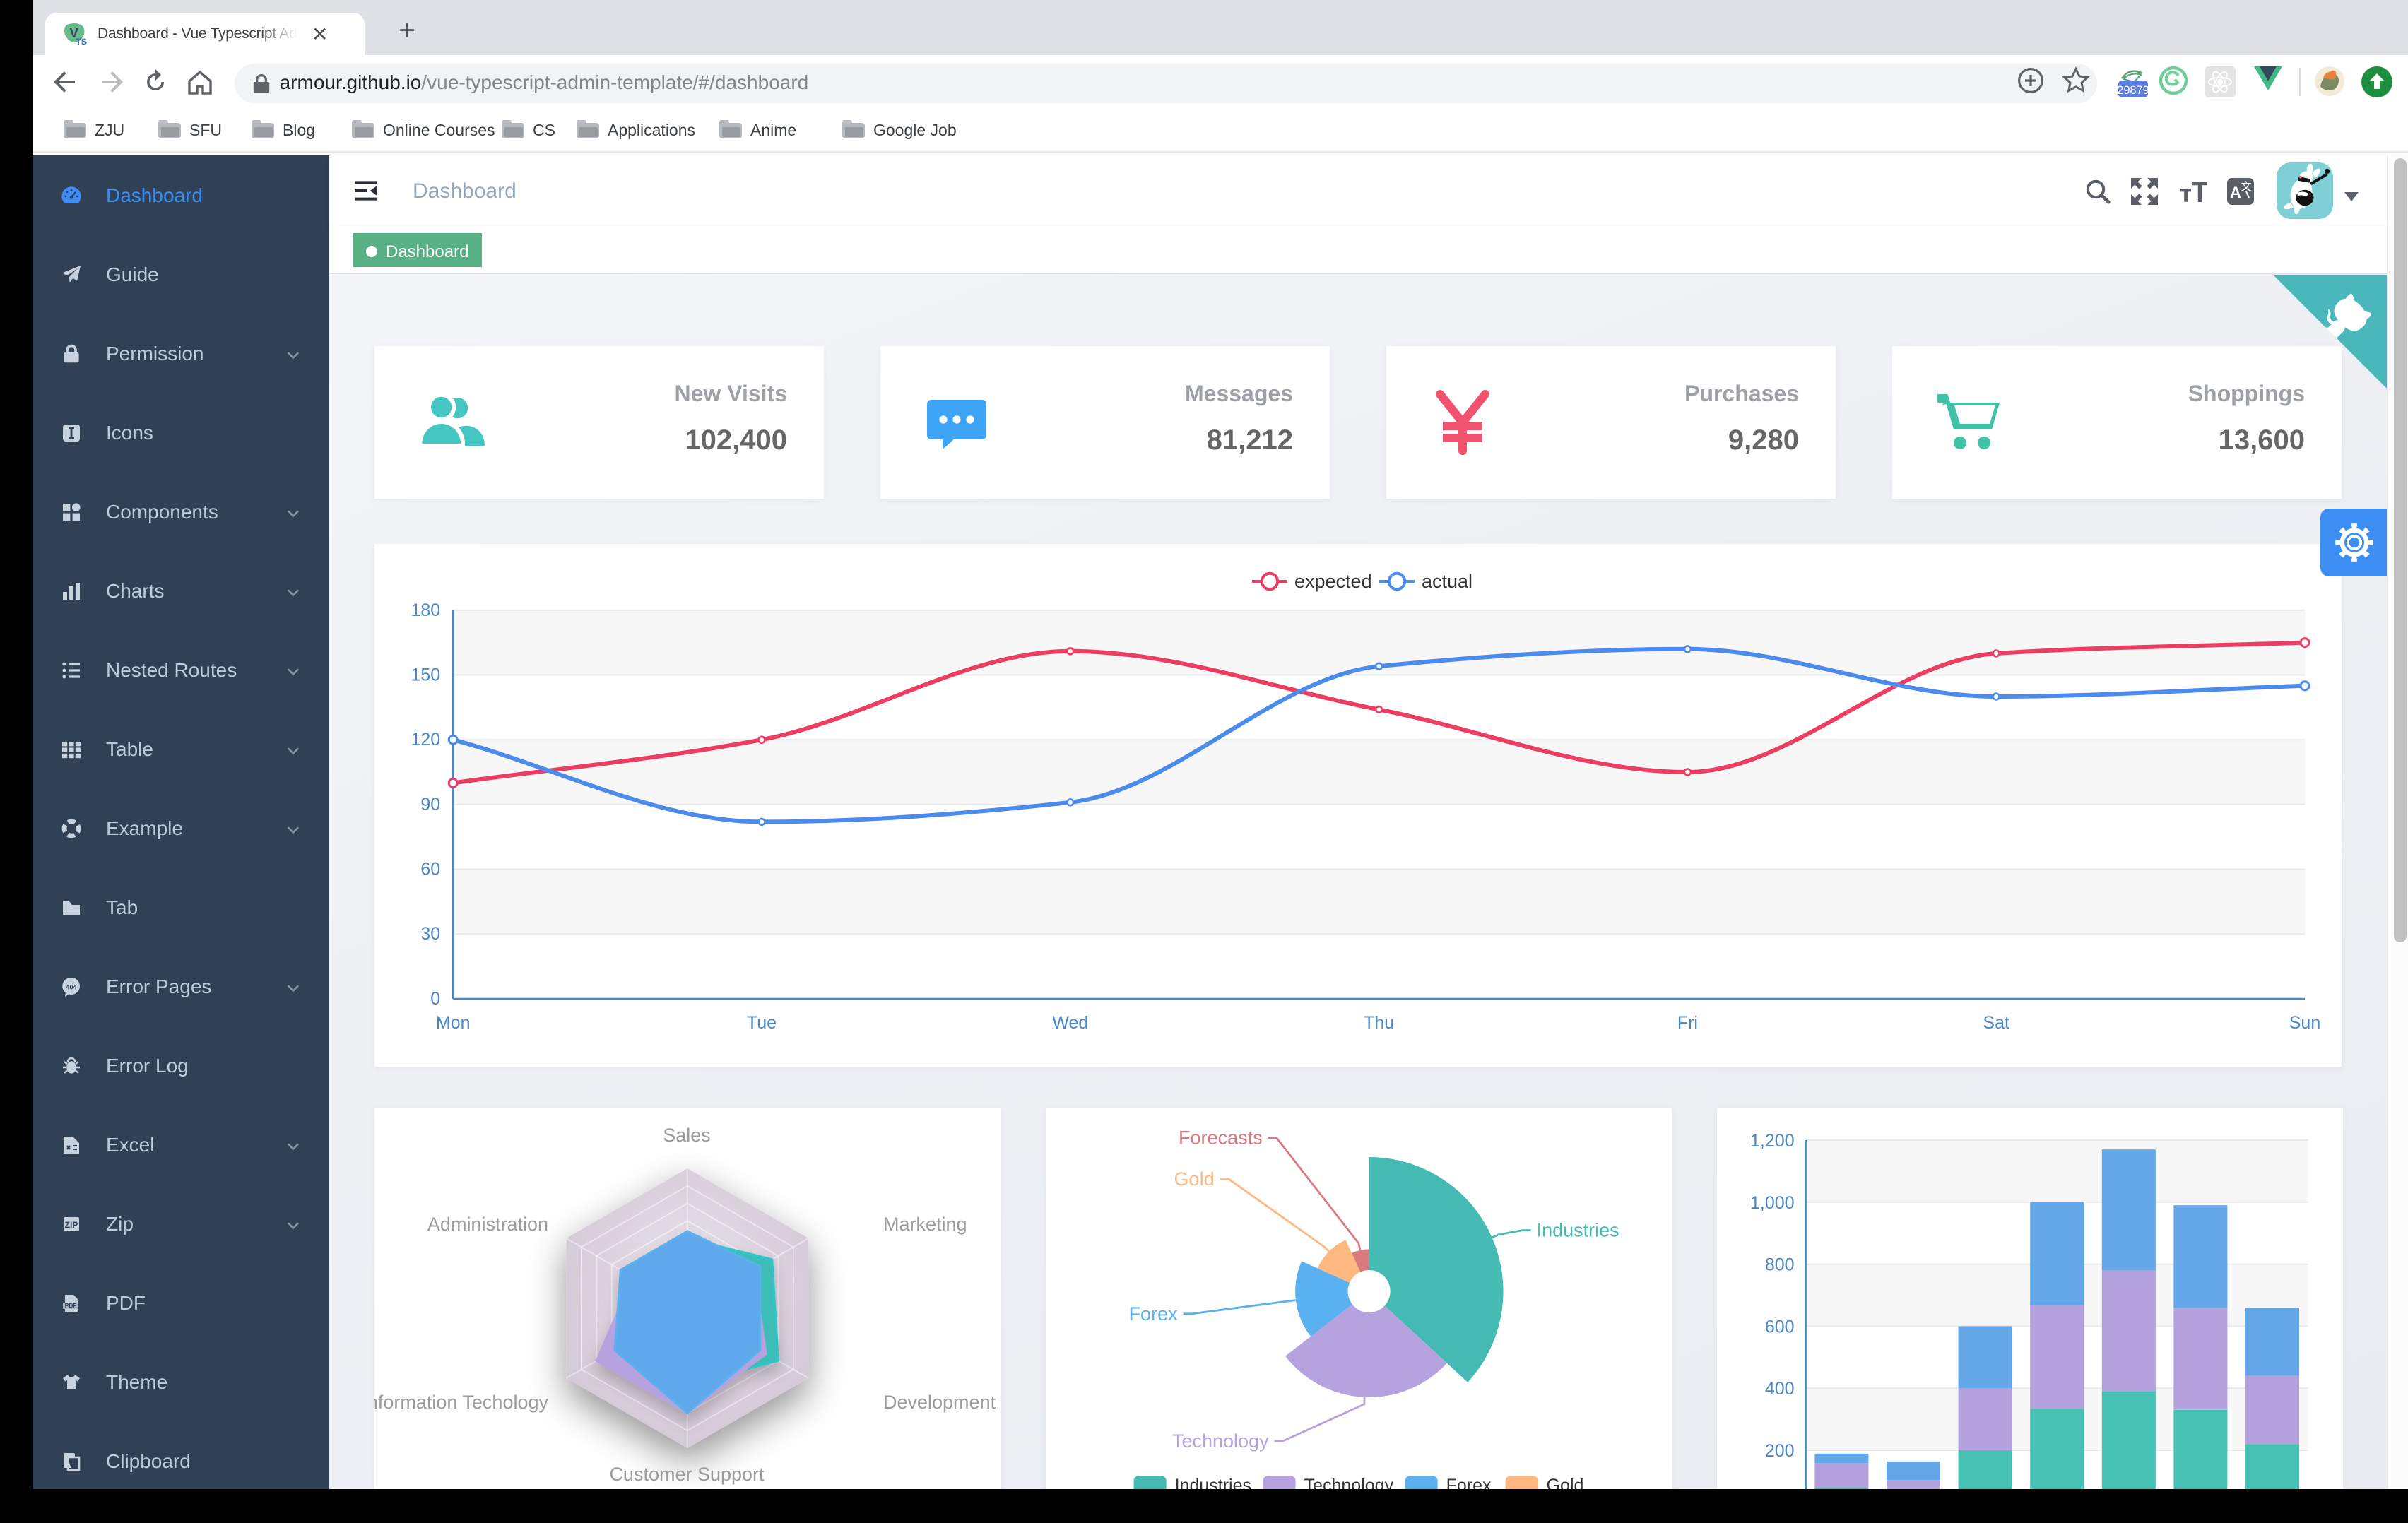 The width and height of the screenshot is (2408, 1523). Describe the element at coordinates (425, 610) in the screenshot. I see `svg-text: 180` at that location.